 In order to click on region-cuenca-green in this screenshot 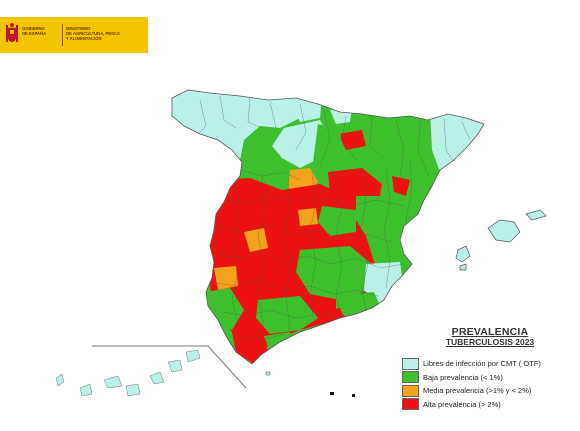, I will do `click(383, 234)`.